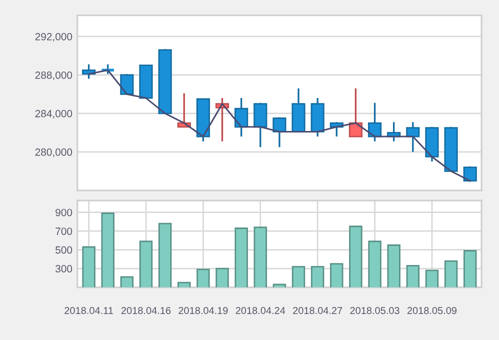 This screenshot has height=340, width=499. Describe the element at coordinates (432, 310) in the screenshot. I see `x-tick-label: 2018.05.09` at that location.